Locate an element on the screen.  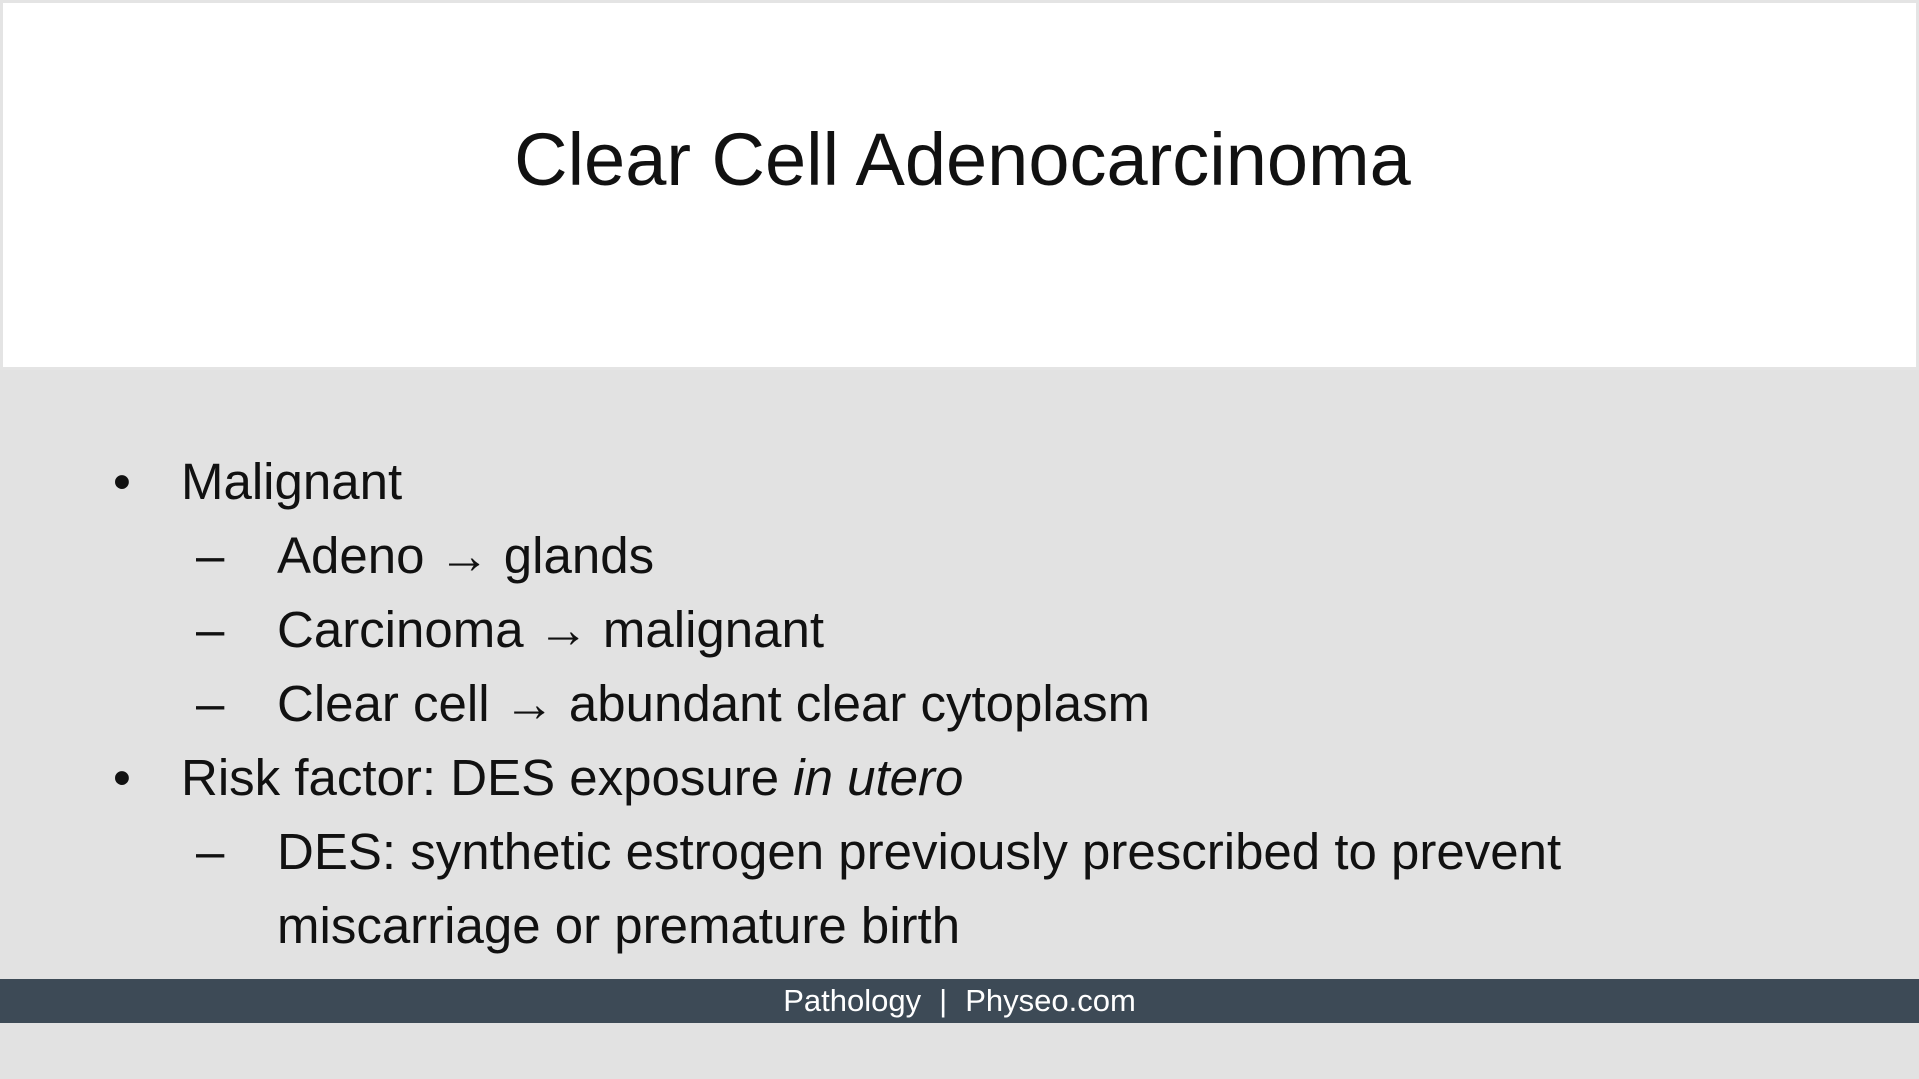
bullet-text: Risk factor: DES exposure in utero is located at coordinates (572, 778).